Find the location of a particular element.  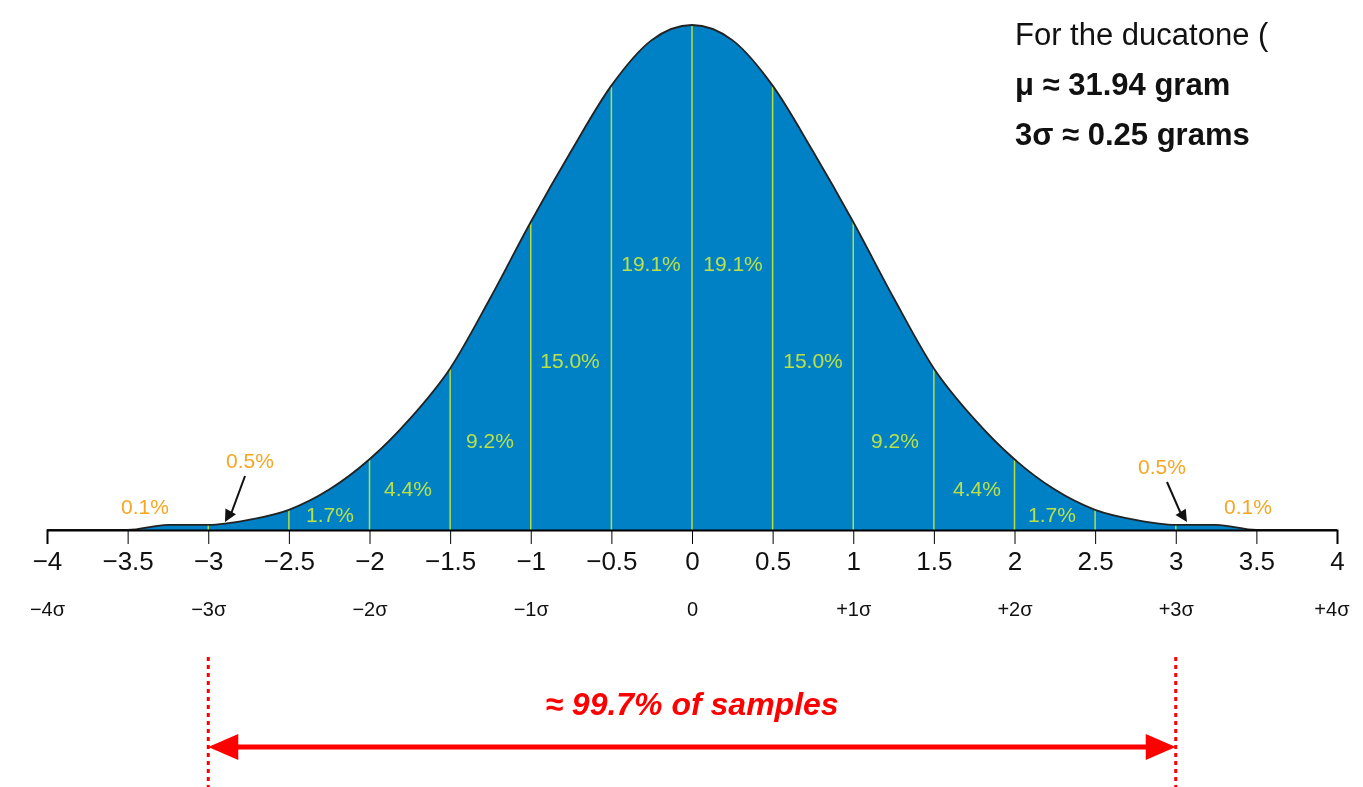

x-tick-label: −4 is located at coordinates (47, 561).